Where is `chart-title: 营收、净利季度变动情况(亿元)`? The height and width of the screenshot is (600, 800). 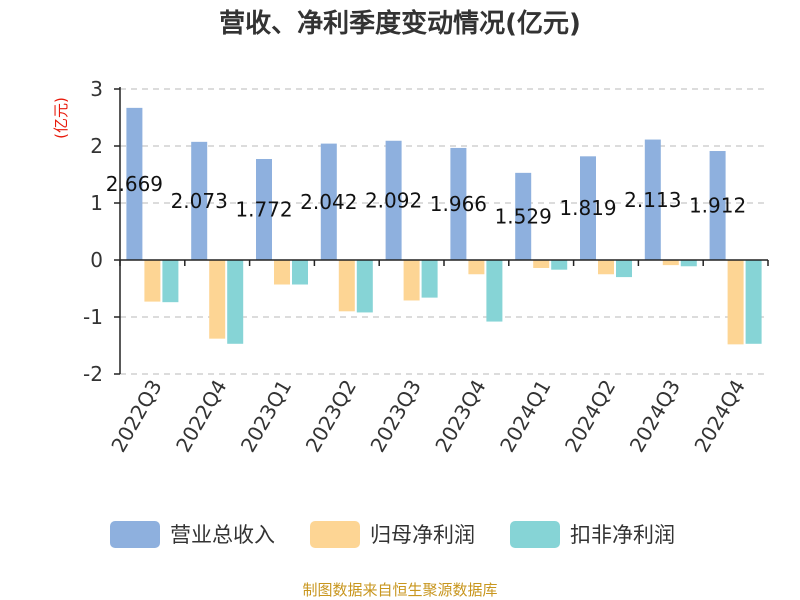
chart-title: 营收、净利季度变动情况(亿元) is located at coordinates (400, 23).